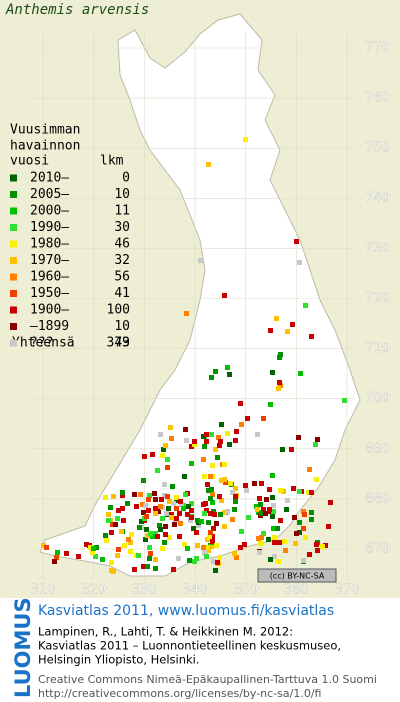 The image size is (400, 702). I want to click on license-badge, so click(297, 575).